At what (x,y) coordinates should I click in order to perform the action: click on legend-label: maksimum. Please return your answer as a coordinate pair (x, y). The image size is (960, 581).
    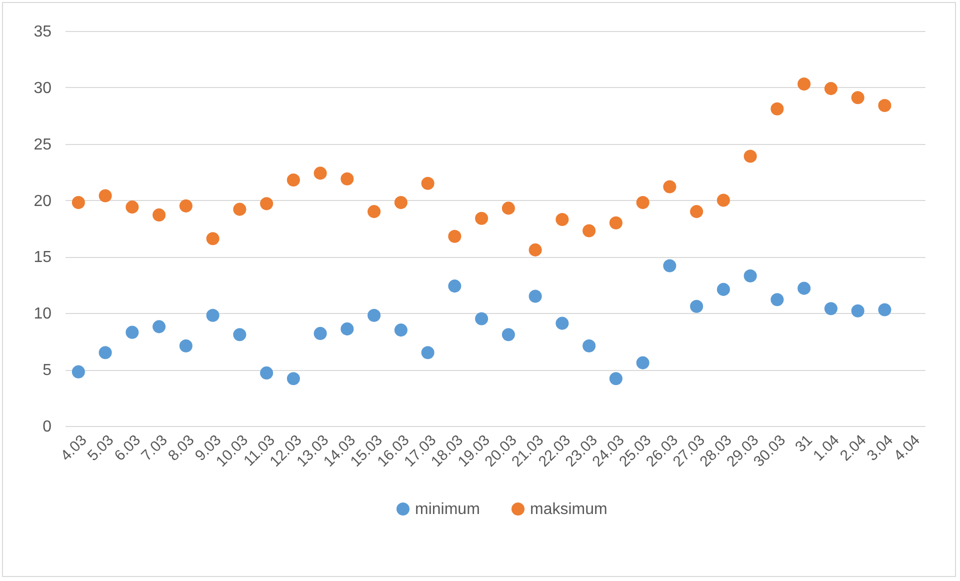
    Looking at the image, I should click on (569, 509).